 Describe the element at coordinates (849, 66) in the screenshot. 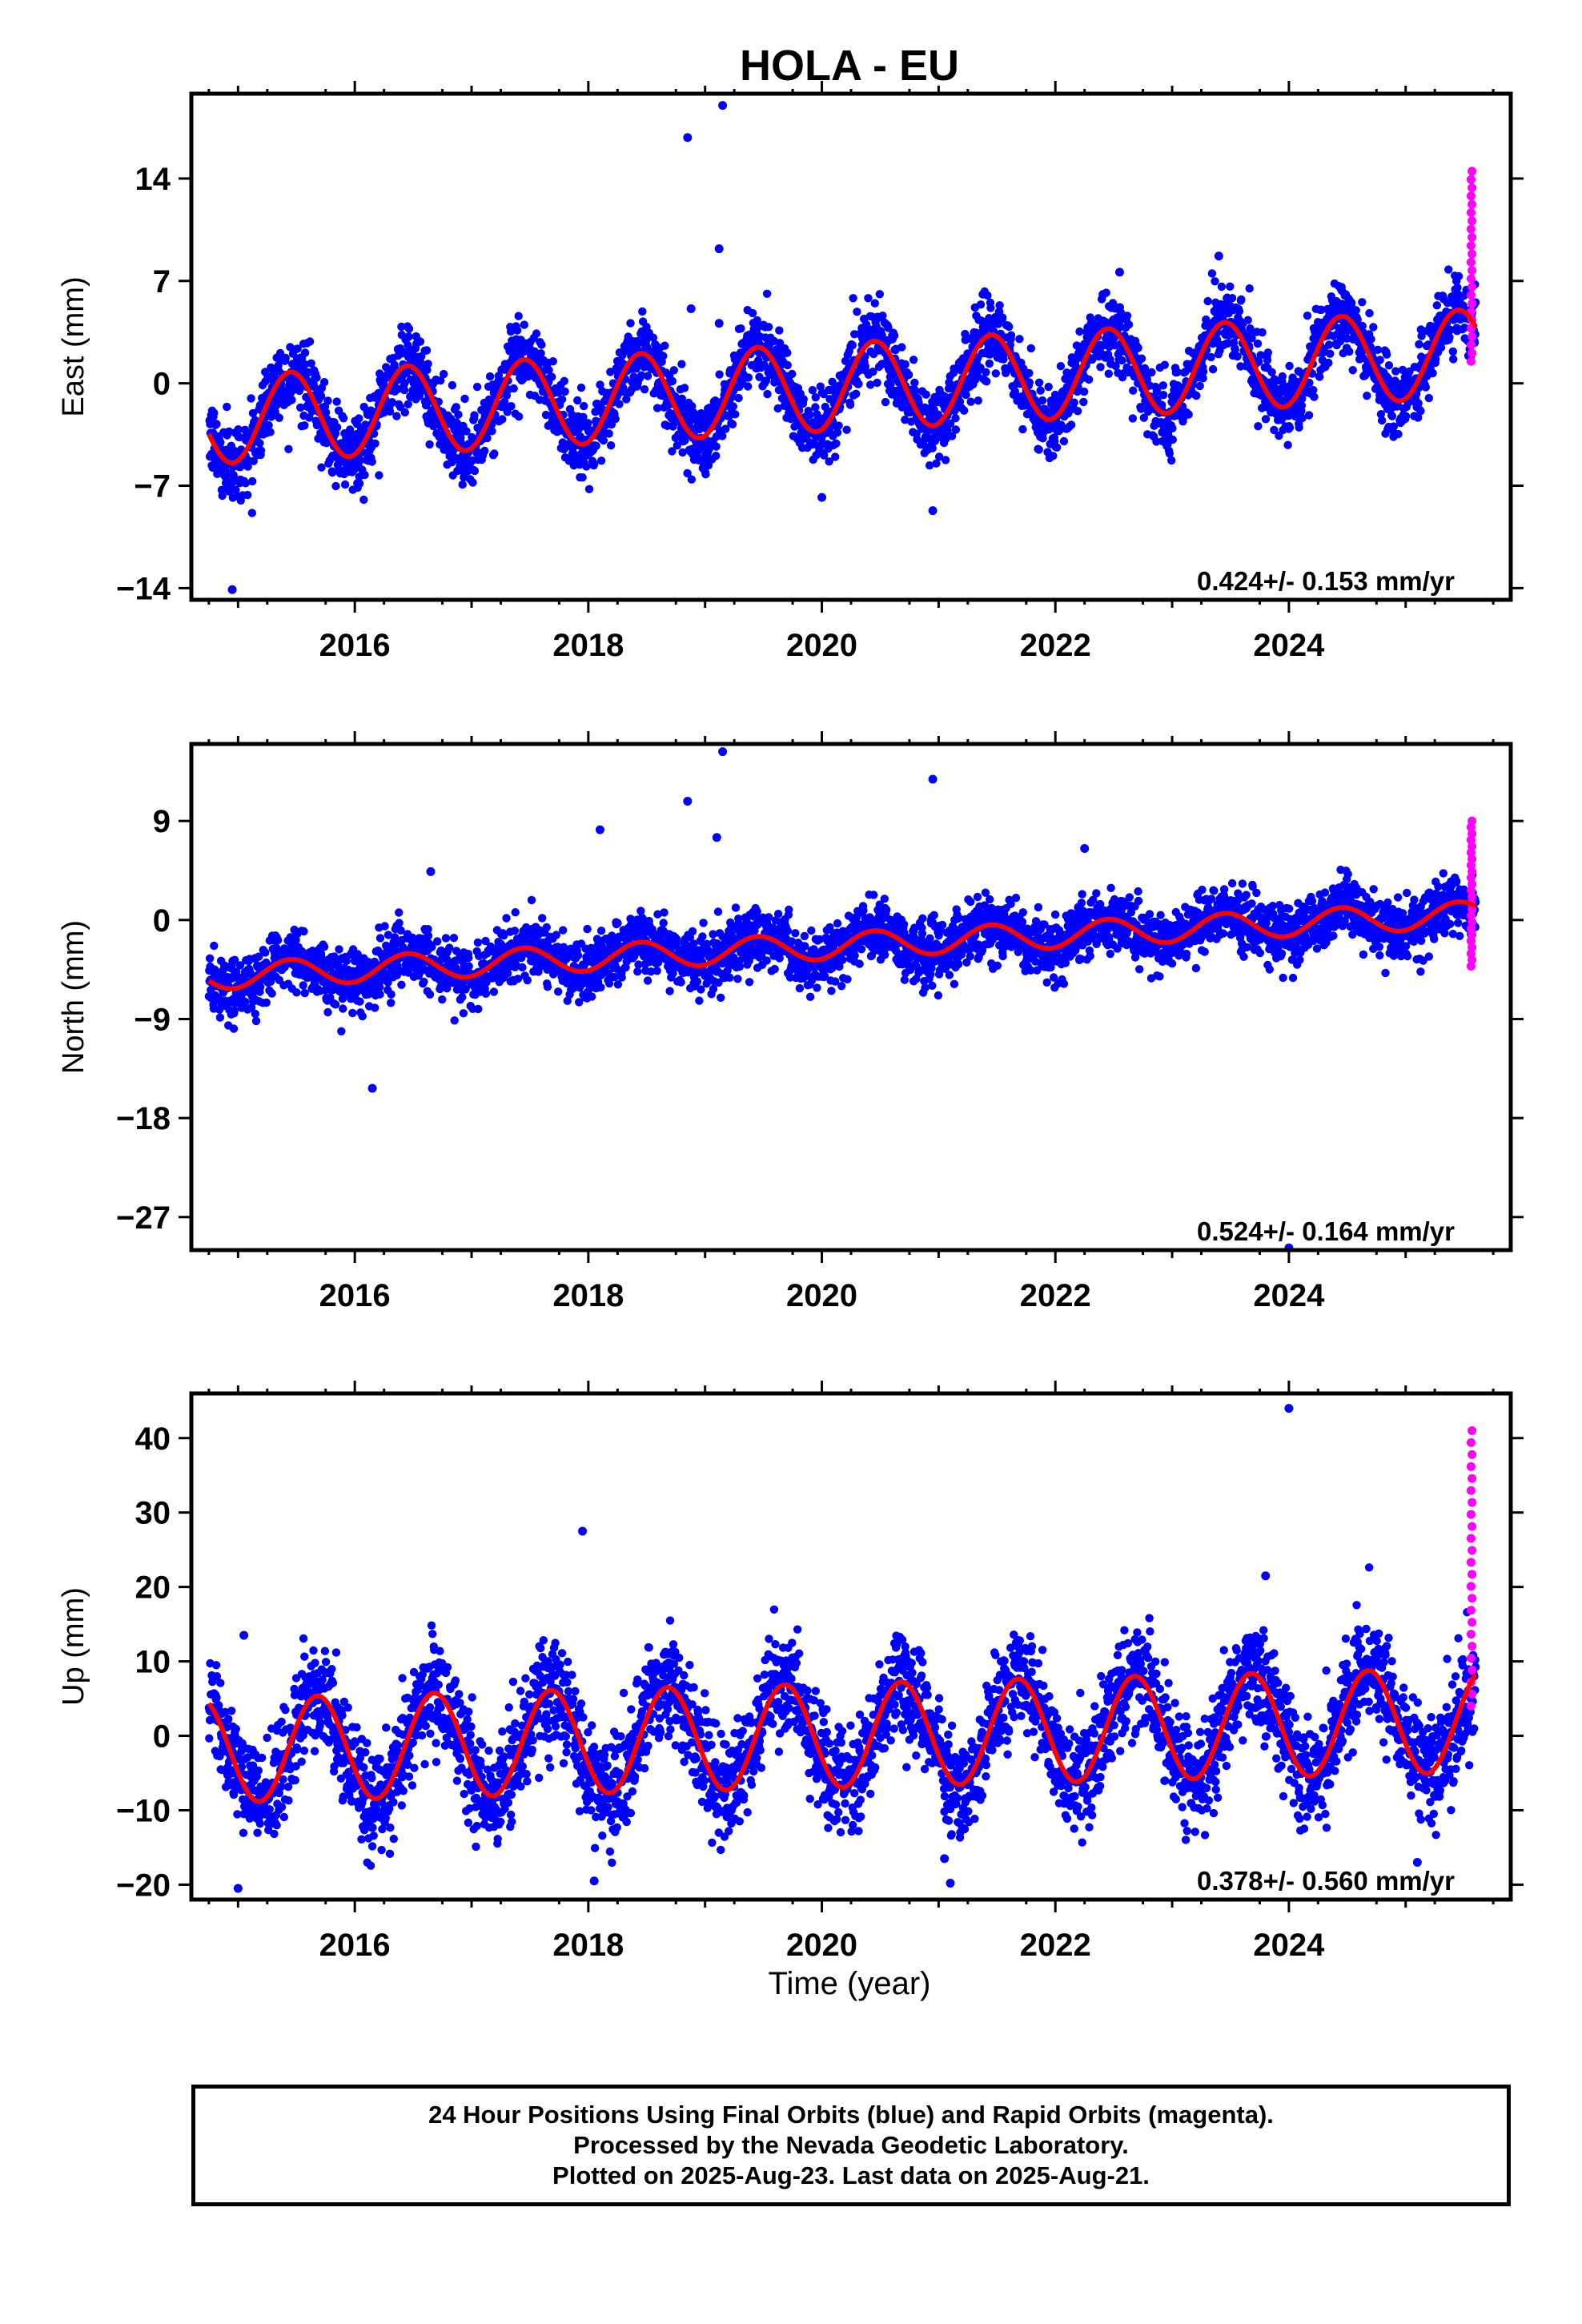

I see `figure-title: HOLA - EU` at that location.